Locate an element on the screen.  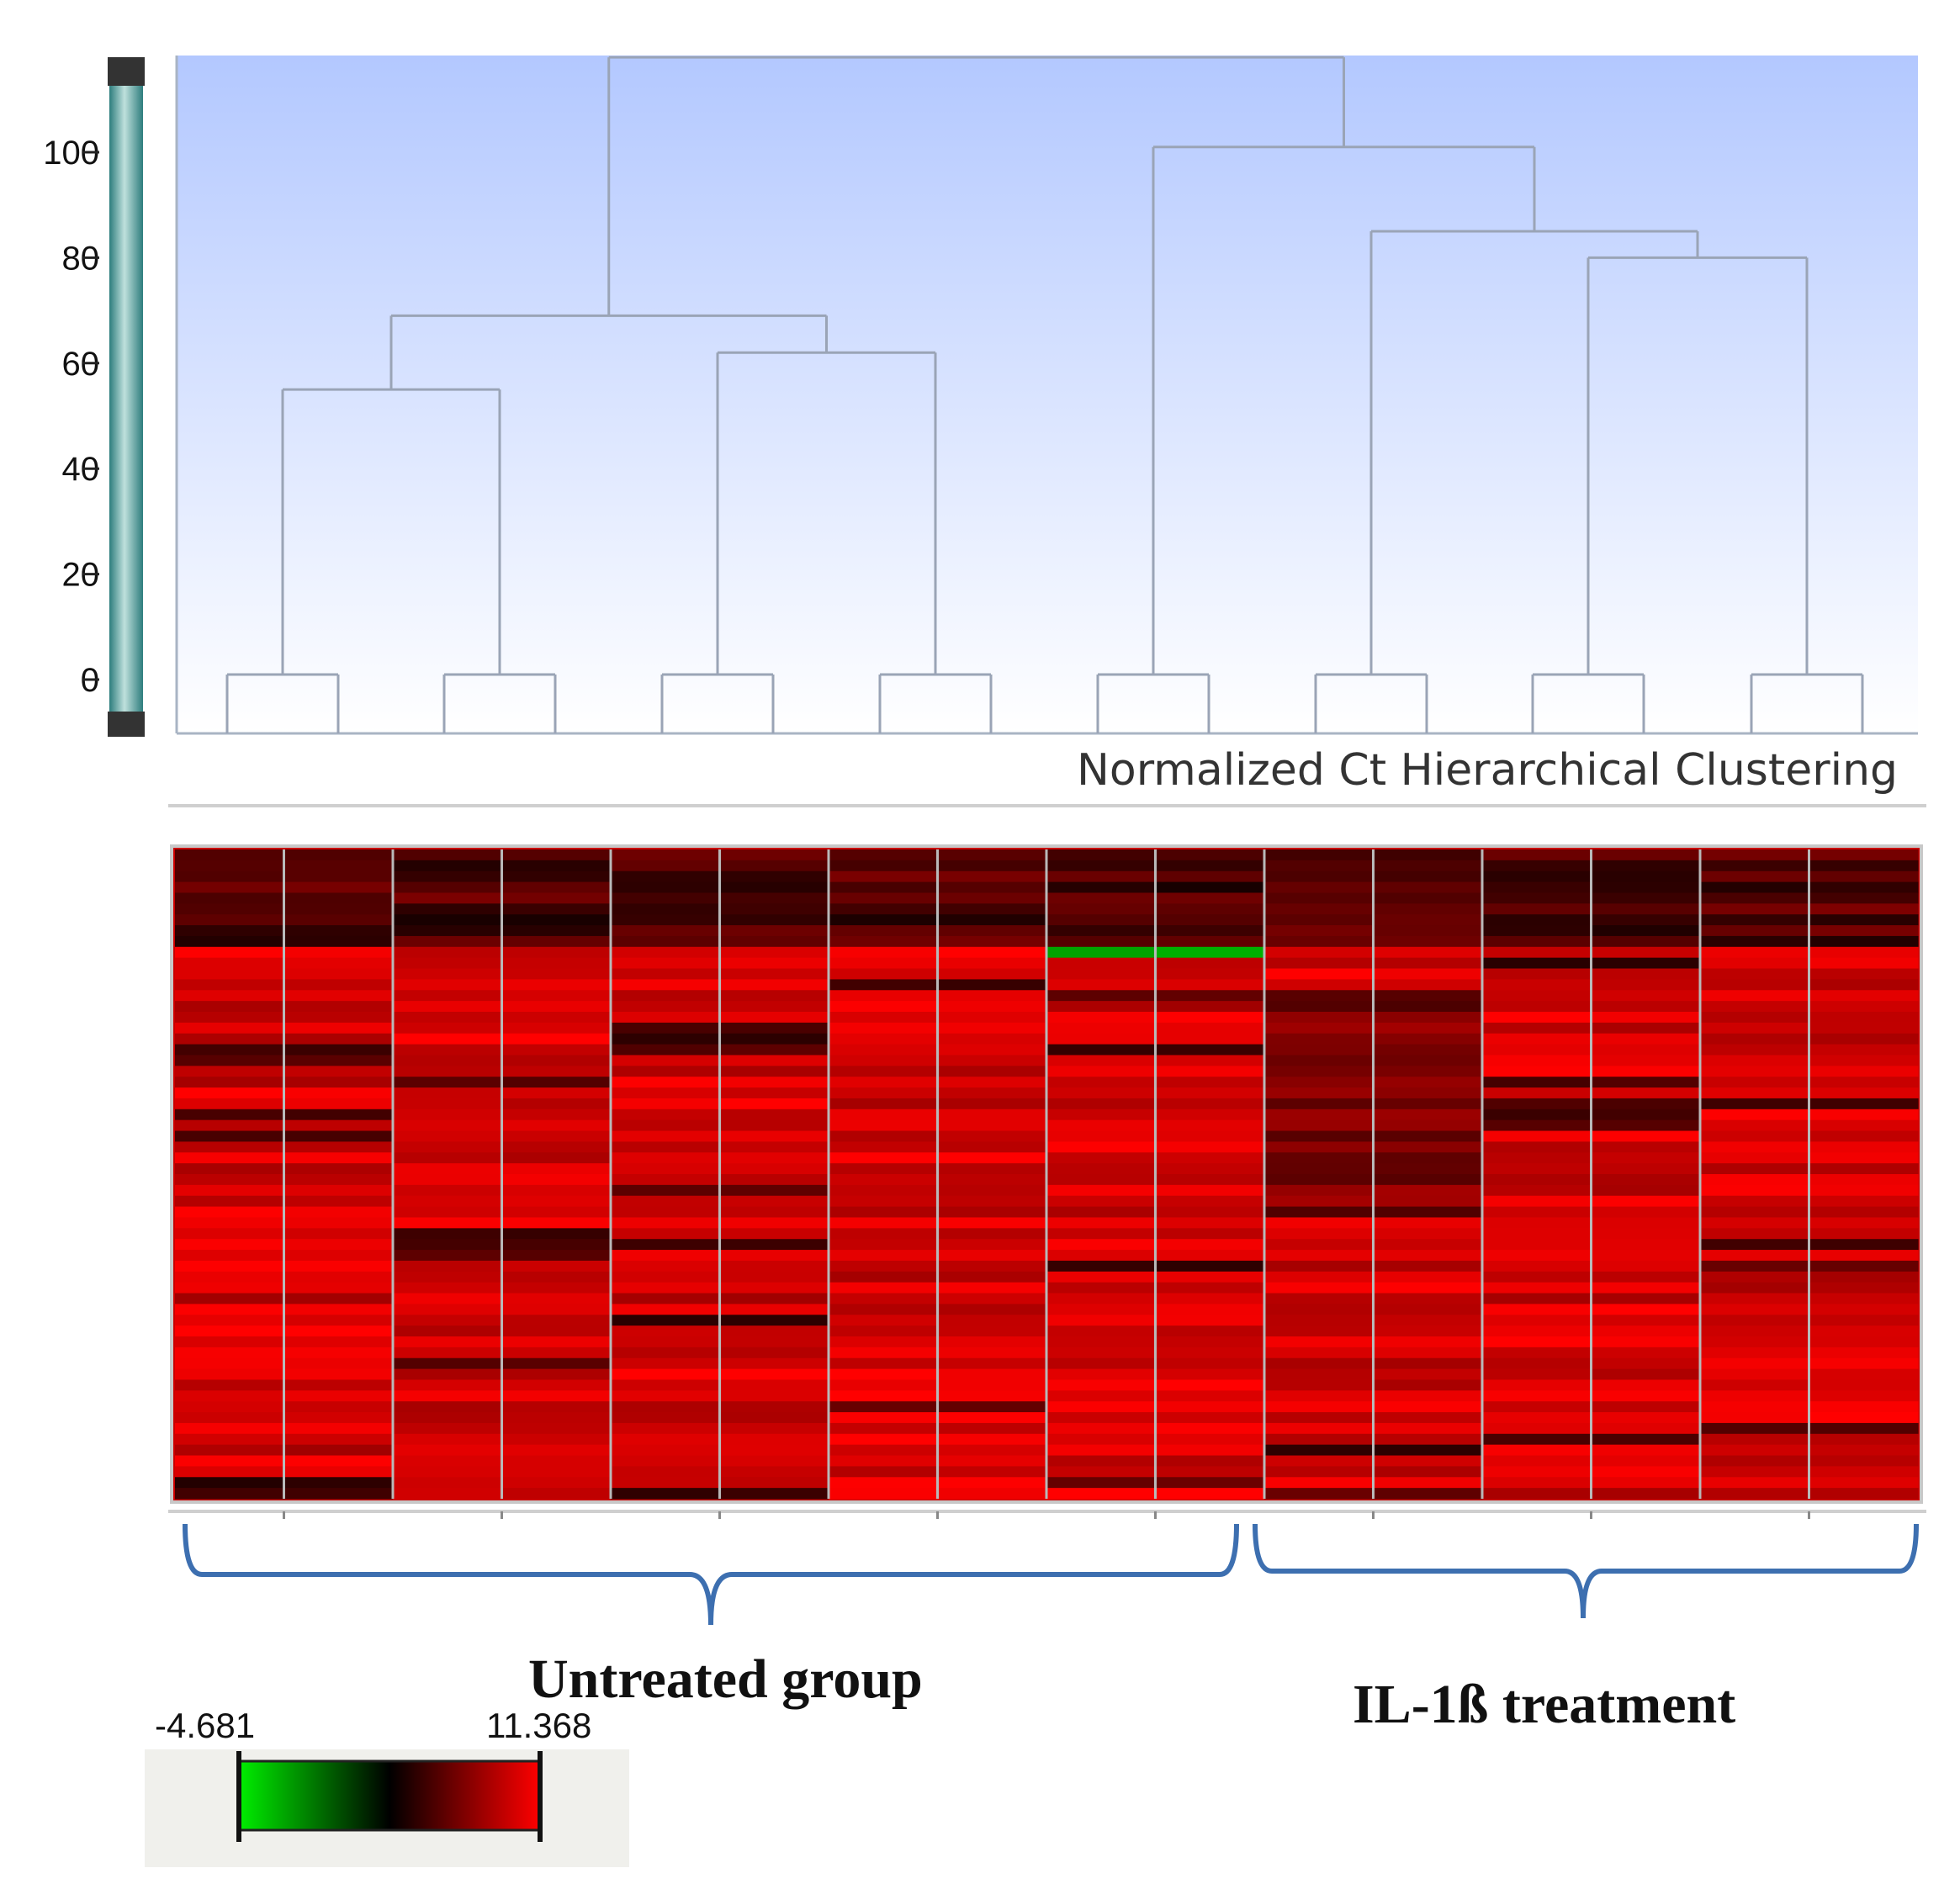
scrollbar-top-cap is located at coordinates (126, 71).